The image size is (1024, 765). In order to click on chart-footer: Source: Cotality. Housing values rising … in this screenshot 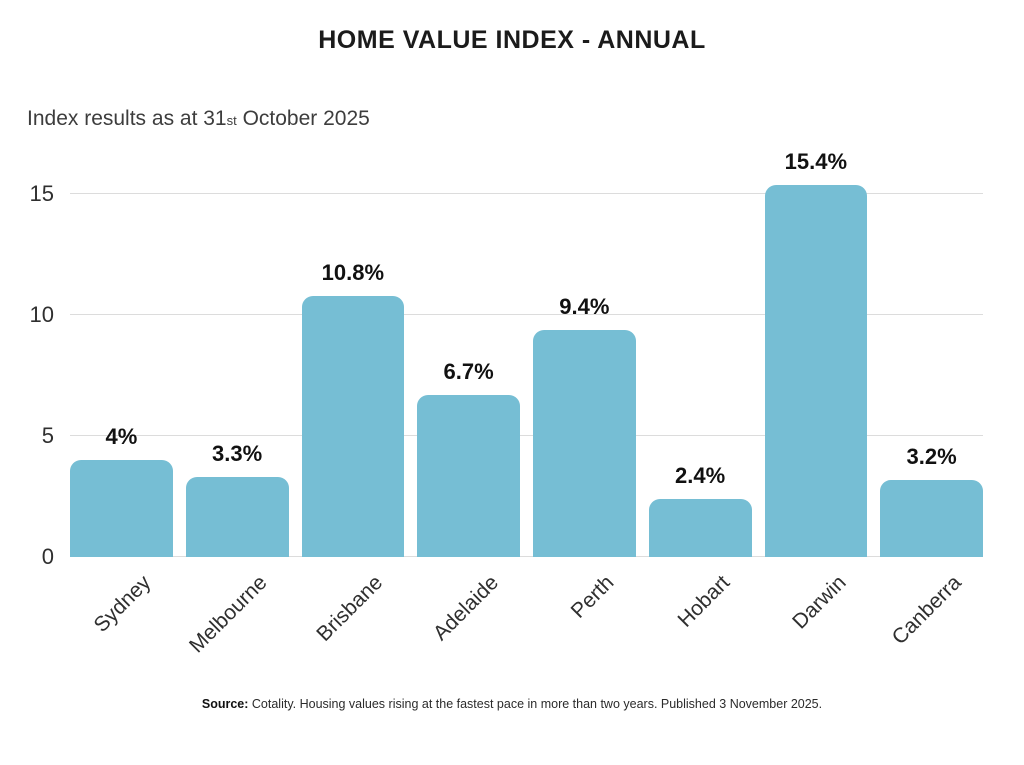, I will do `click(512, 704)`.